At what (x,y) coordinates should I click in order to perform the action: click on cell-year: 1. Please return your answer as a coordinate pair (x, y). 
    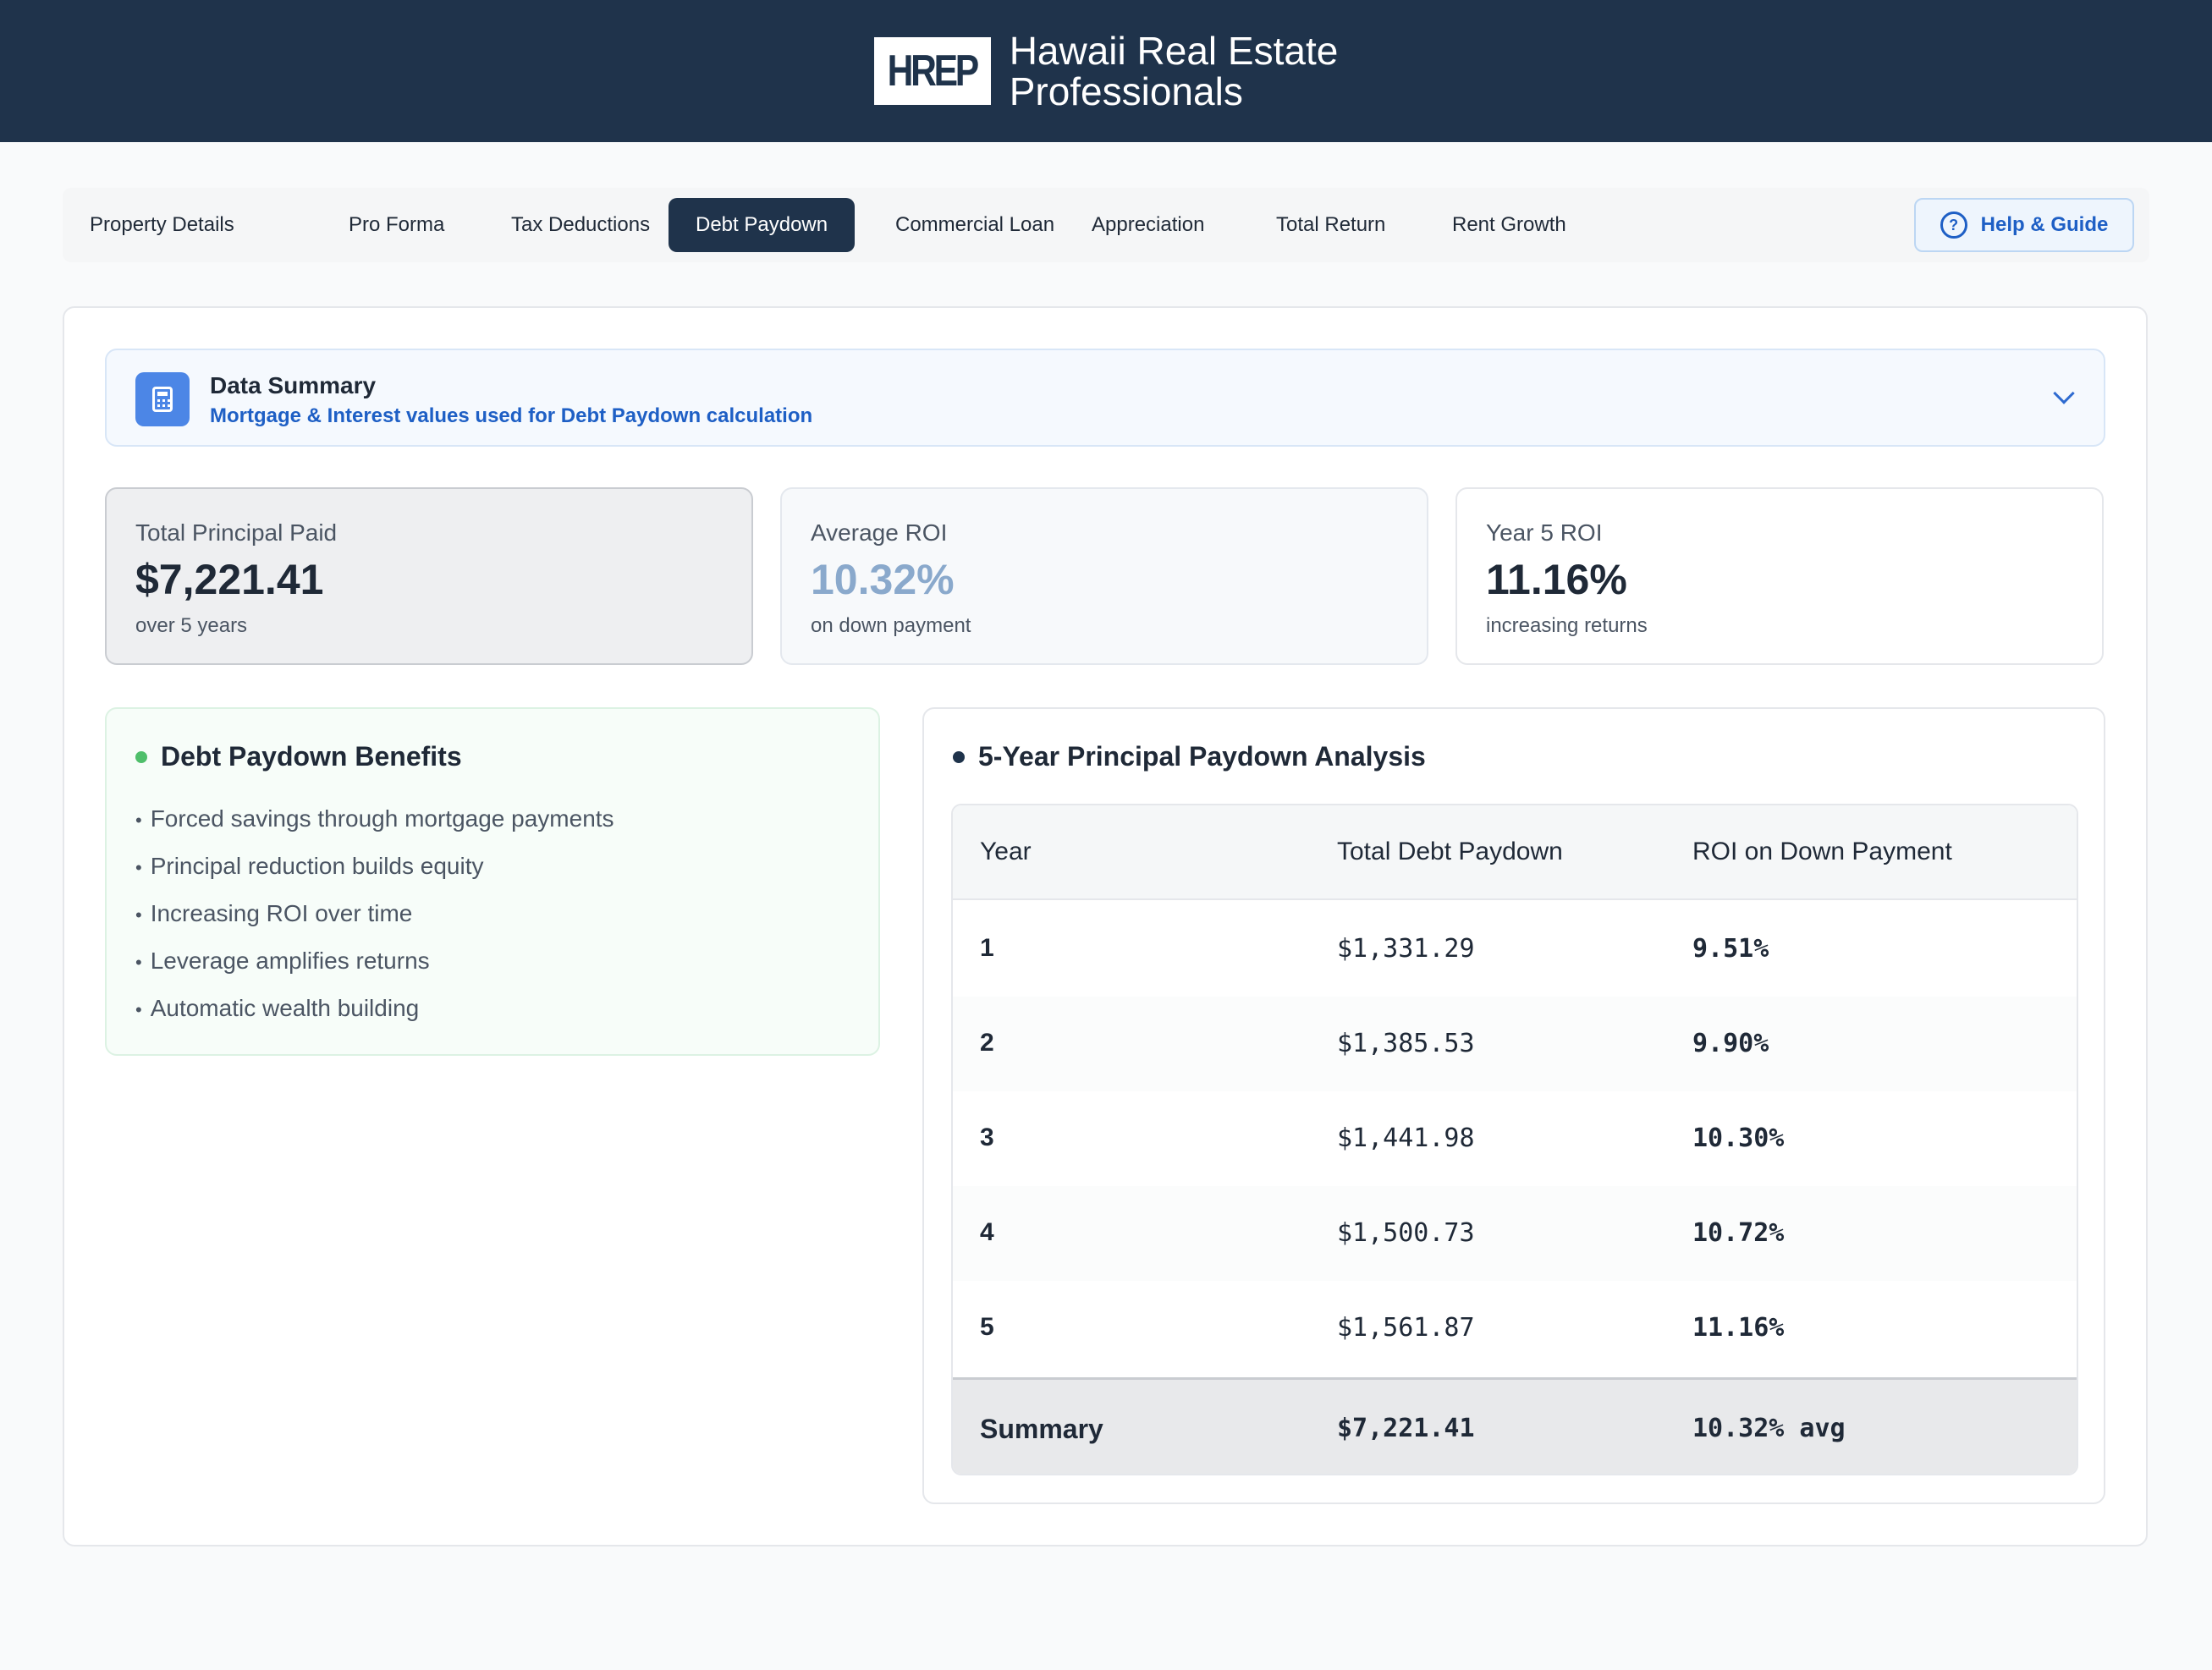
    Looking at the image, I should click on (987, 948).